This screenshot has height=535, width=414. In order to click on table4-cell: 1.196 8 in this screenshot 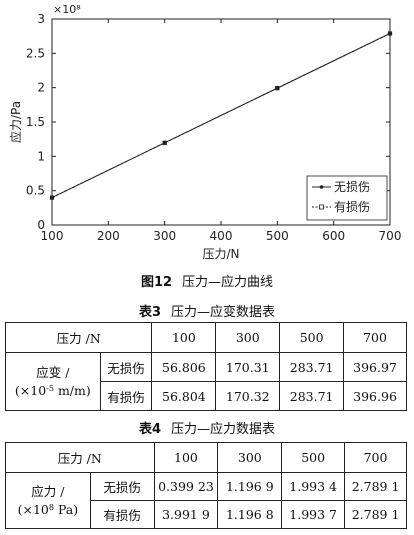, I will do `click(250, 514)`.